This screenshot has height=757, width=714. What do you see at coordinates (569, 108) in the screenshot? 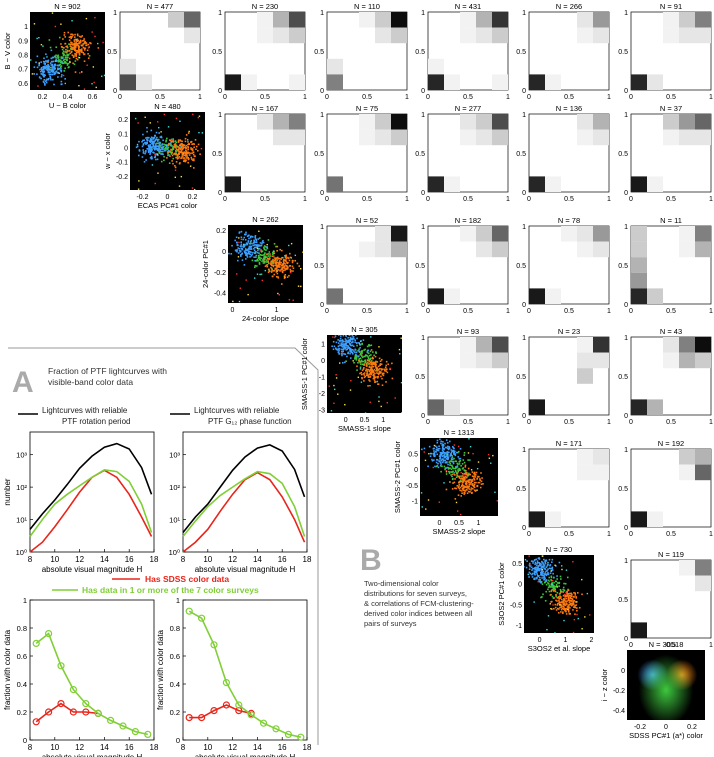
I see `matrix-title: N = 136` at bounding box center [569, 108].